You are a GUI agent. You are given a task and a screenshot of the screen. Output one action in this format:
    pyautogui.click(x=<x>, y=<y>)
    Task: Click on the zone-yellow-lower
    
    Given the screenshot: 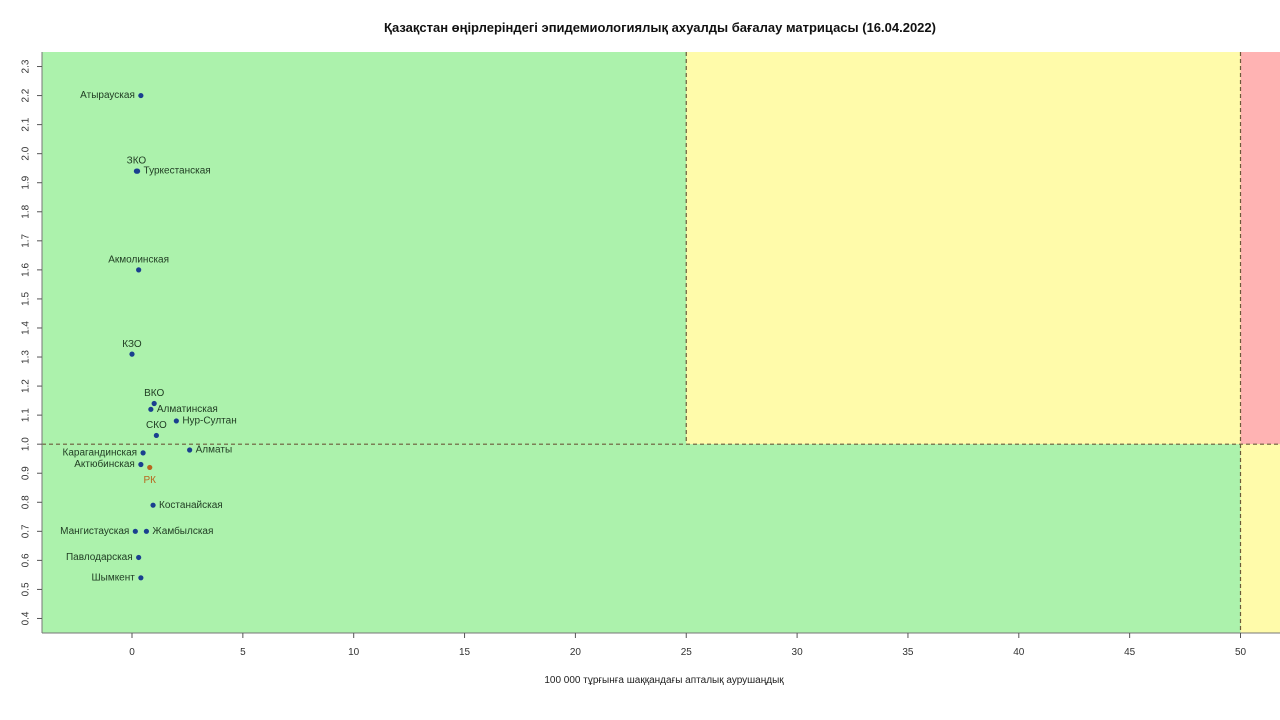 What is the action you would take?
    pyautogui.click(x=1260, y=538)
    